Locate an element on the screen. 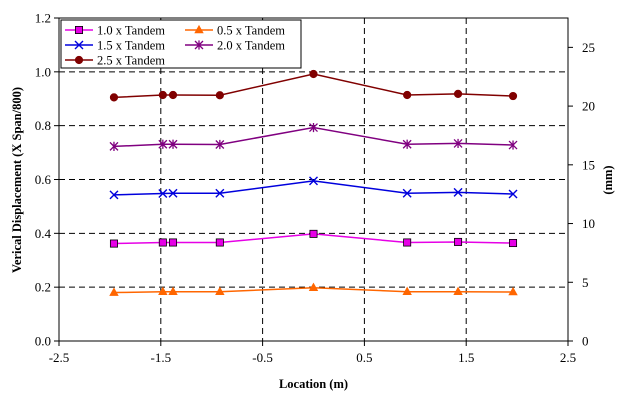 The height and width of the screenshot is (394, 621). y2-tick-label: 5 is located at coordinates (585, 282).